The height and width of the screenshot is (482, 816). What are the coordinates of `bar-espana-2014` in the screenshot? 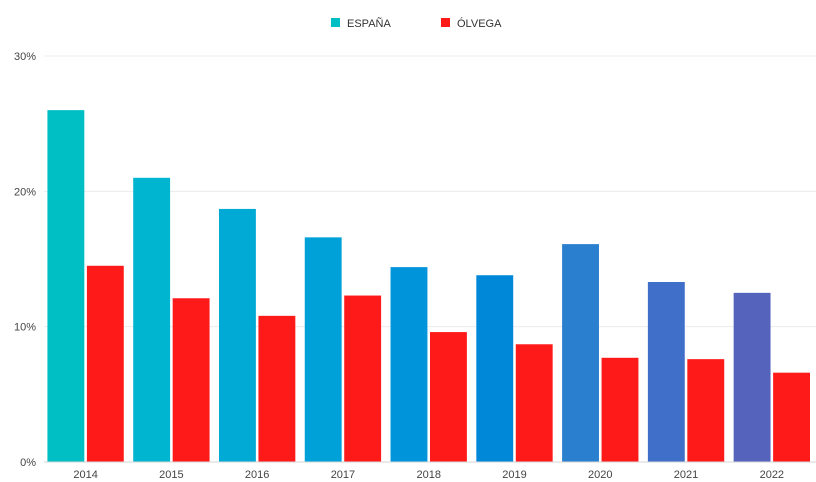 It's located at (66, 286).